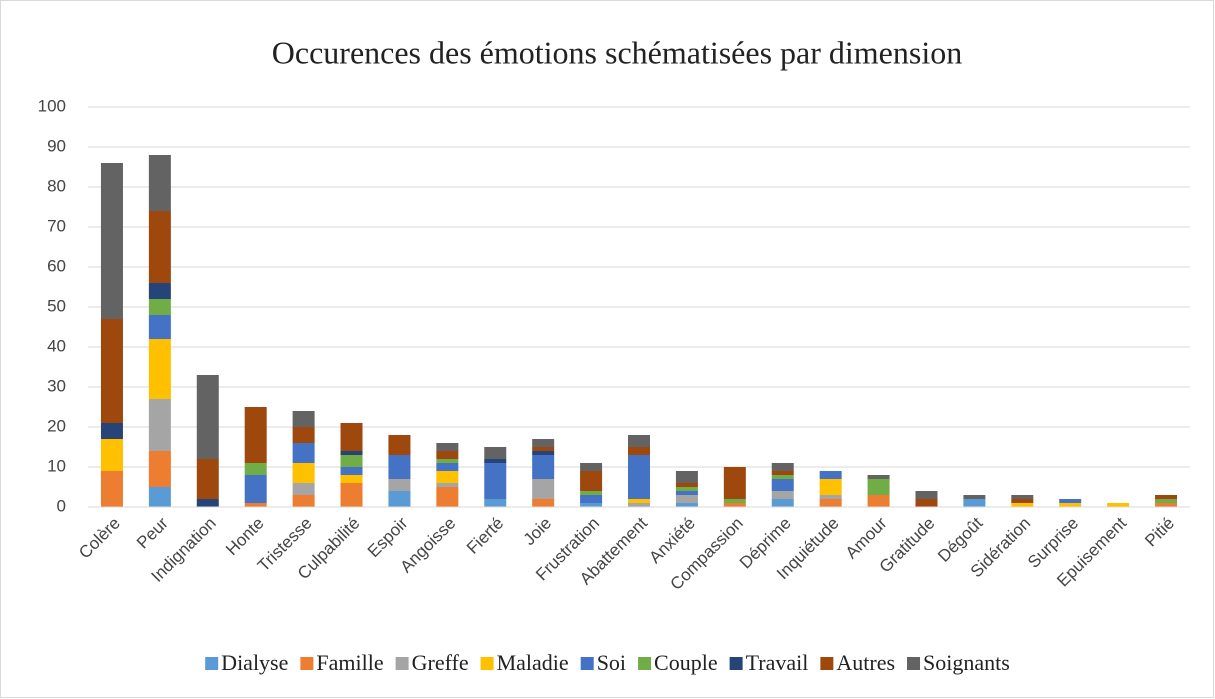  I want to click on y-tick-label: 50, so click(56, 305).